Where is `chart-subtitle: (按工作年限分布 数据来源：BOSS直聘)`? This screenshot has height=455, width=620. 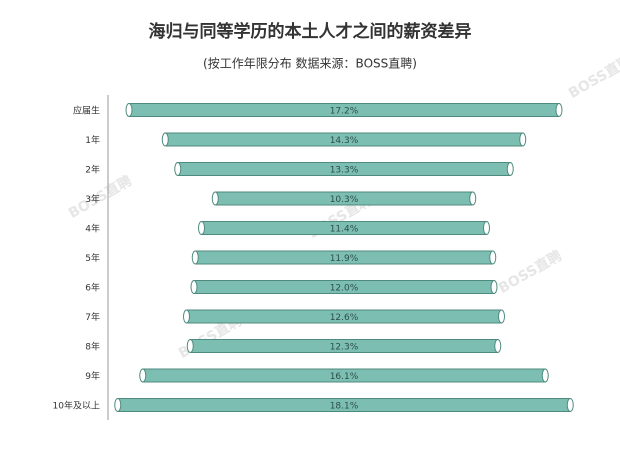 chart-subtitle: (按工作年限分布 数据来源：BOSS直聘) is located at coordinates (310, 63).